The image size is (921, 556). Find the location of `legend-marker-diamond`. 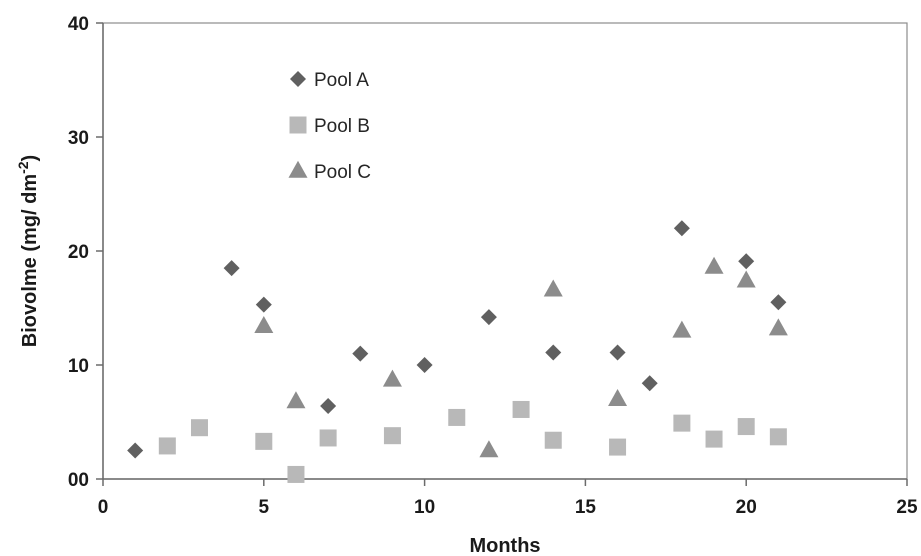

legend-marker-diamond is located at coordinates (298, 79).